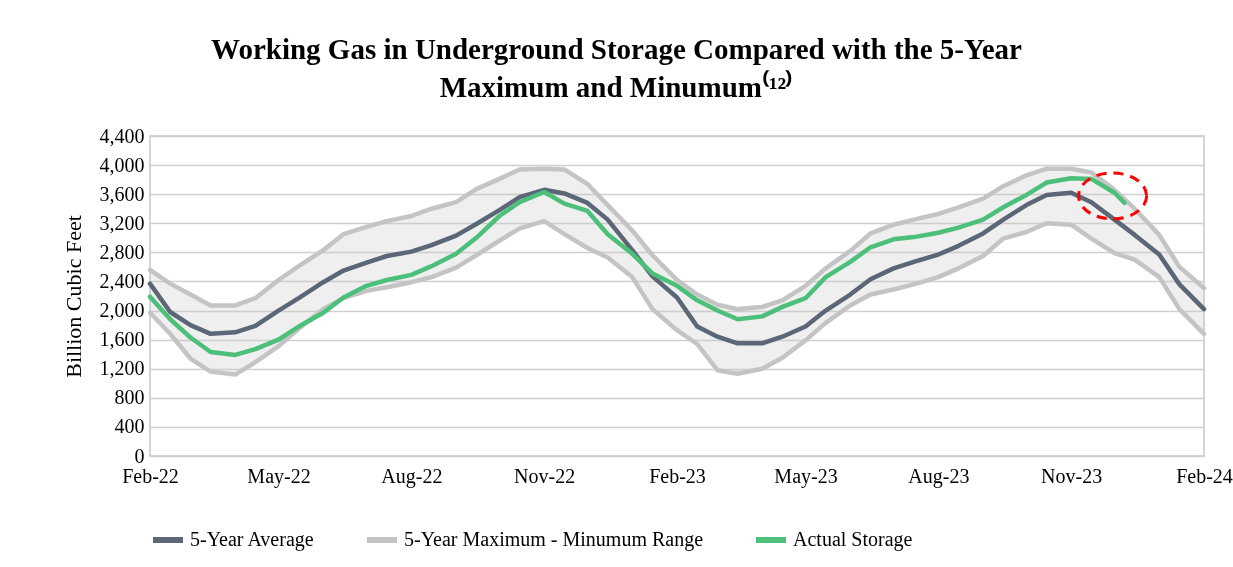 The image size is (1233, 567). I want to click on y-tick-label: 1,200, so click(122, 368).